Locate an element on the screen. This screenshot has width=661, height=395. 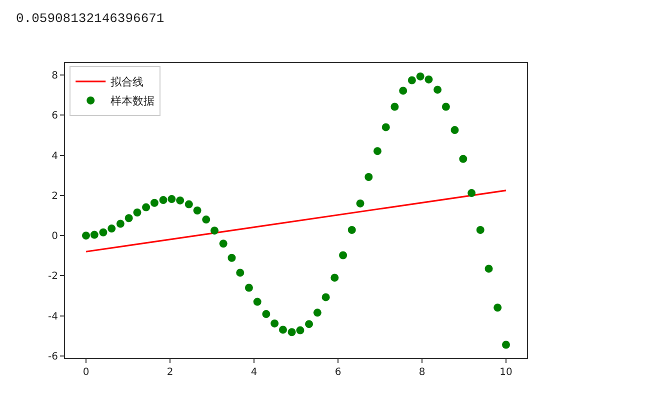
x-tick-label: 4 is located at coordinates (254, 372).